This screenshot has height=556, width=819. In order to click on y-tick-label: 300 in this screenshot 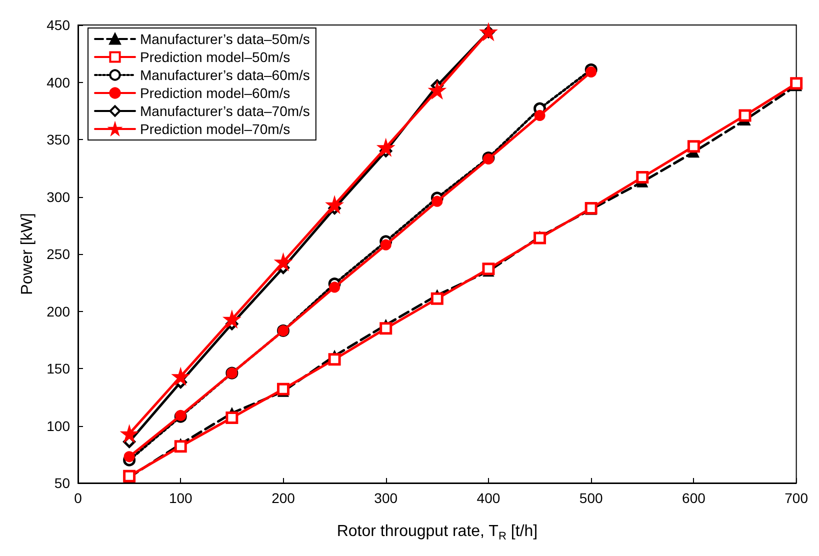, I will do `click(58, 196)`.